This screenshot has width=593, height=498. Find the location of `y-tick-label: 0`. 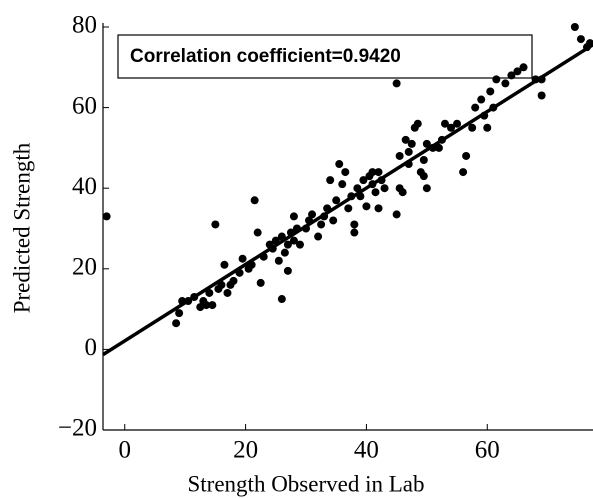

y-tick-label: 0 is located at coordinates (91, 347).